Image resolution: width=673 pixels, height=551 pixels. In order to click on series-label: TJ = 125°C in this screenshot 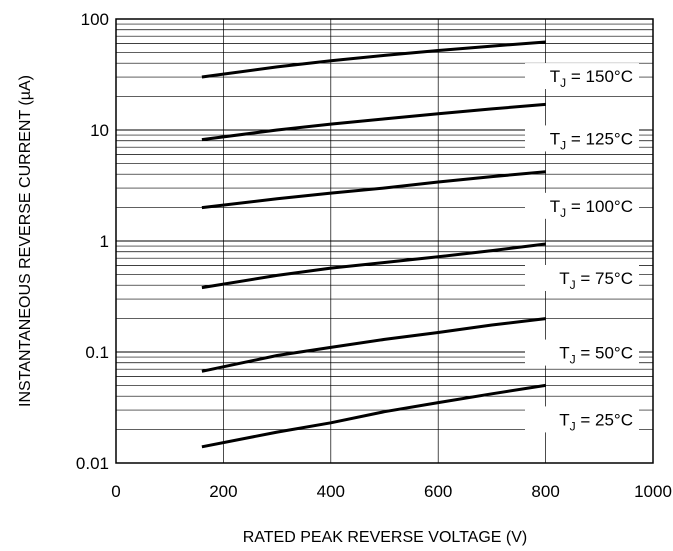, I will do `click(591, 140)`.